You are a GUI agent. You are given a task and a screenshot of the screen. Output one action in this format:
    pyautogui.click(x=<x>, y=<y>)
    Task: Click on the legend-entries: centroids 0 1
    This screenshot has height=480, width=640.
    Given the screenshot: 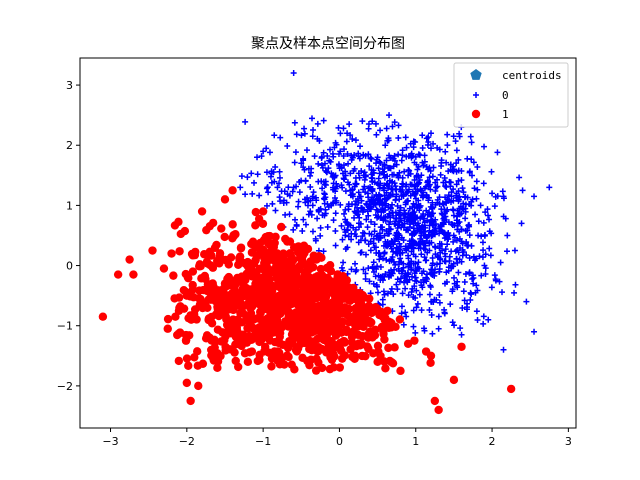 What is the action you would take?
    pyautogui.click(x=516, y=95)
    